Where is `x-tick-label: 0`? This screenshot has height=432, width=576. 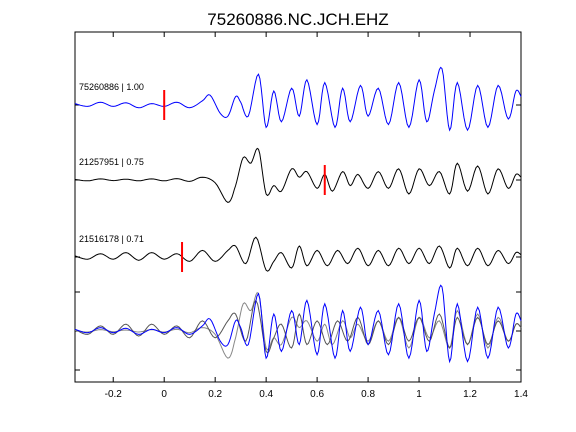
x-tick-label: 0 is located at coordinates (164, 394).